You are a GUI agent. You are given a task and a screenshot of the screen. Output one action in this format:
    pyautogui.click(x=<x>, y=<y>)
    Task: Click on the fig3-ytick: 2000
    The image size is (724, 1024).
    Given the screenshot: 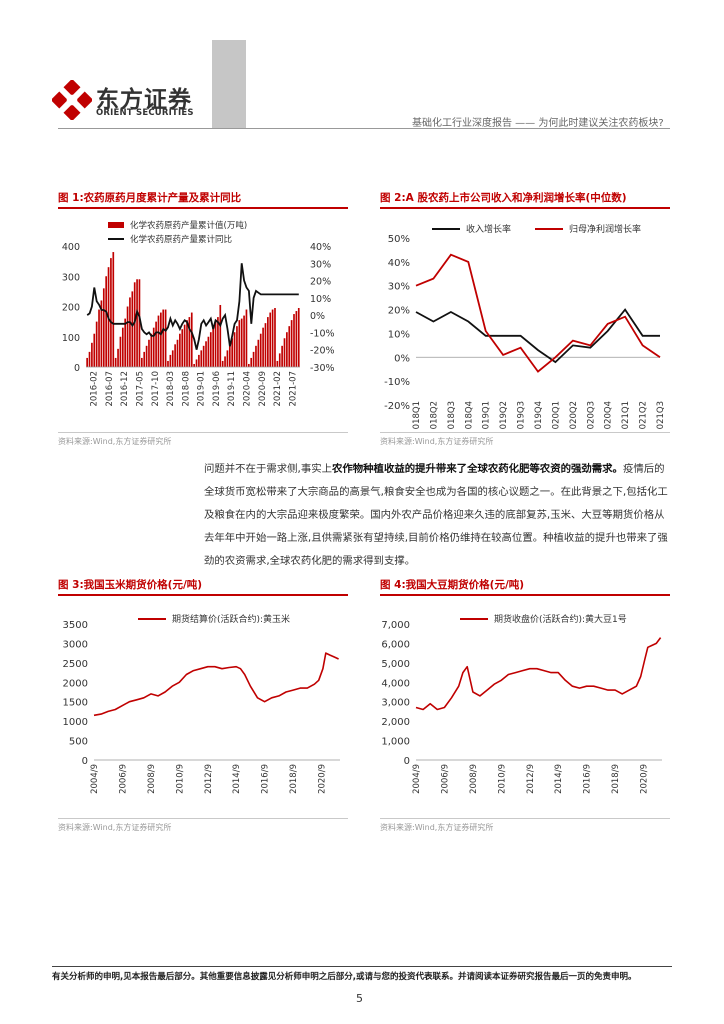 What is the action you would take?
    pyautogui.click(x=75, y=683)
    